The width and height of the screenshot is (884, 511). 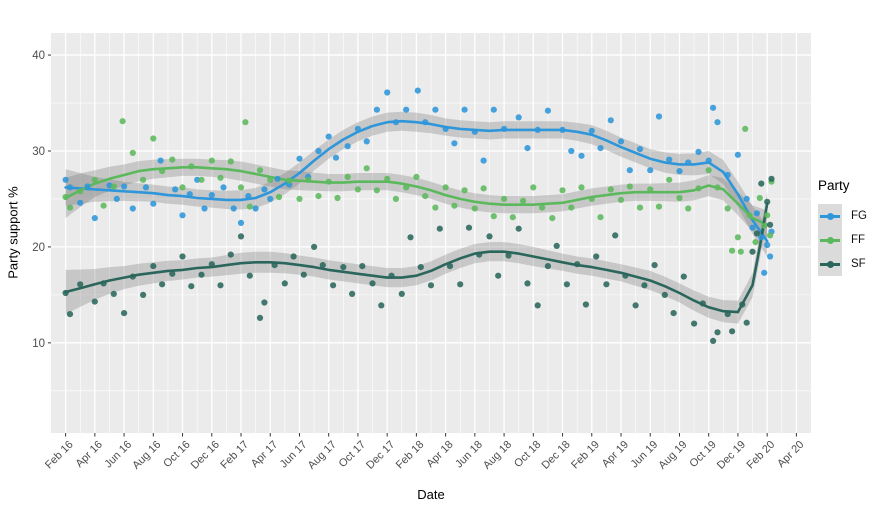 What do you see at coordinates (89, 454) in the screenshot?
I see `x-tick-label: Apr 16` at bounding box center [89, 454].